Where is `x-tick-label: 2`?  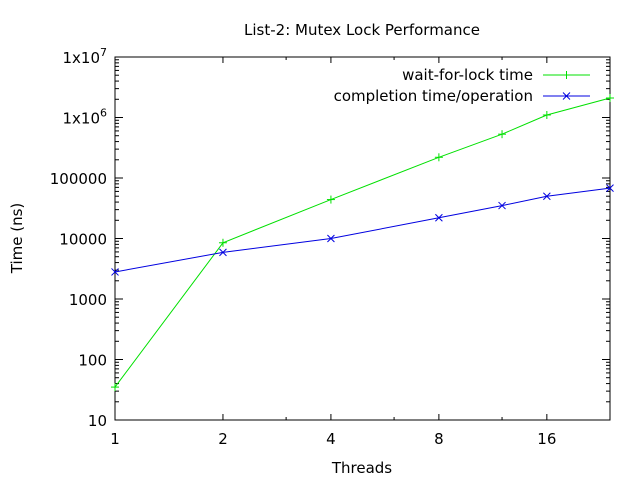
x-tick-label: 2 is located at coordinates (223, 439).